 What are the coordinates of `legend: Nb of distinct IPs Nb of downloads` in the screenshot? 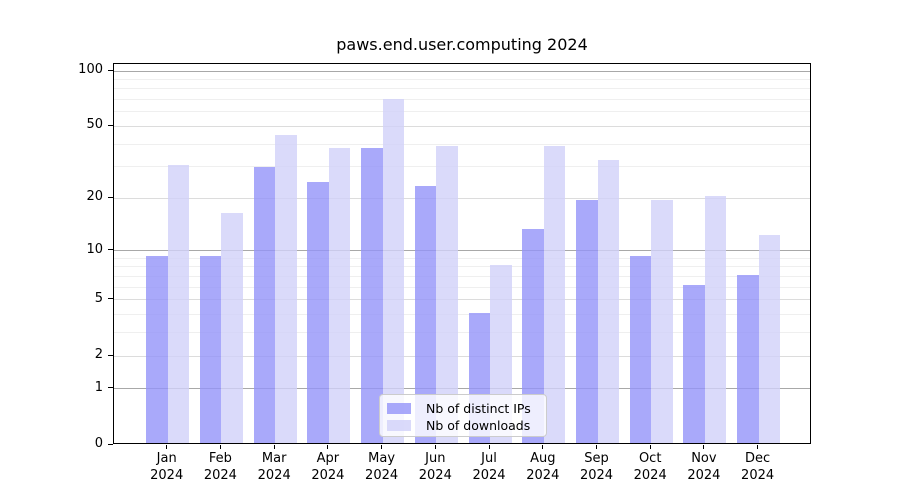 It's located at (463, 415).